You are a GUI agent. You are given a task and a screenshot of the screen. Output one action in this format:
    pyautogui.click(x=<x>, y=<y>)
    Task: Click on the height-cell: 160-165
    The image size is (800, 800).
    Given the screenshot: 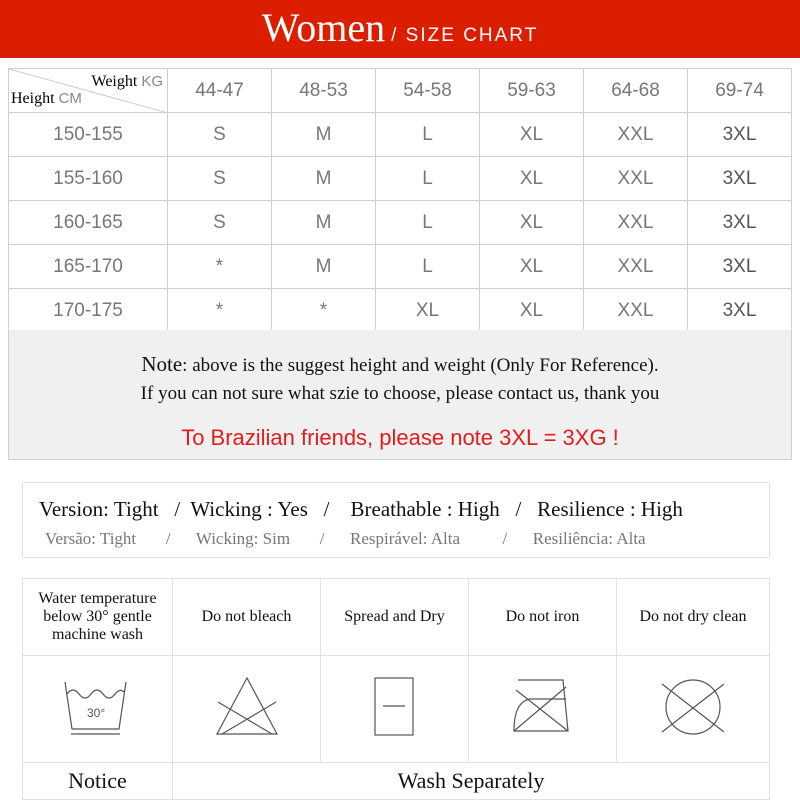 What is the action you would take?
    pyautogui.click(x=88, y=222)
    